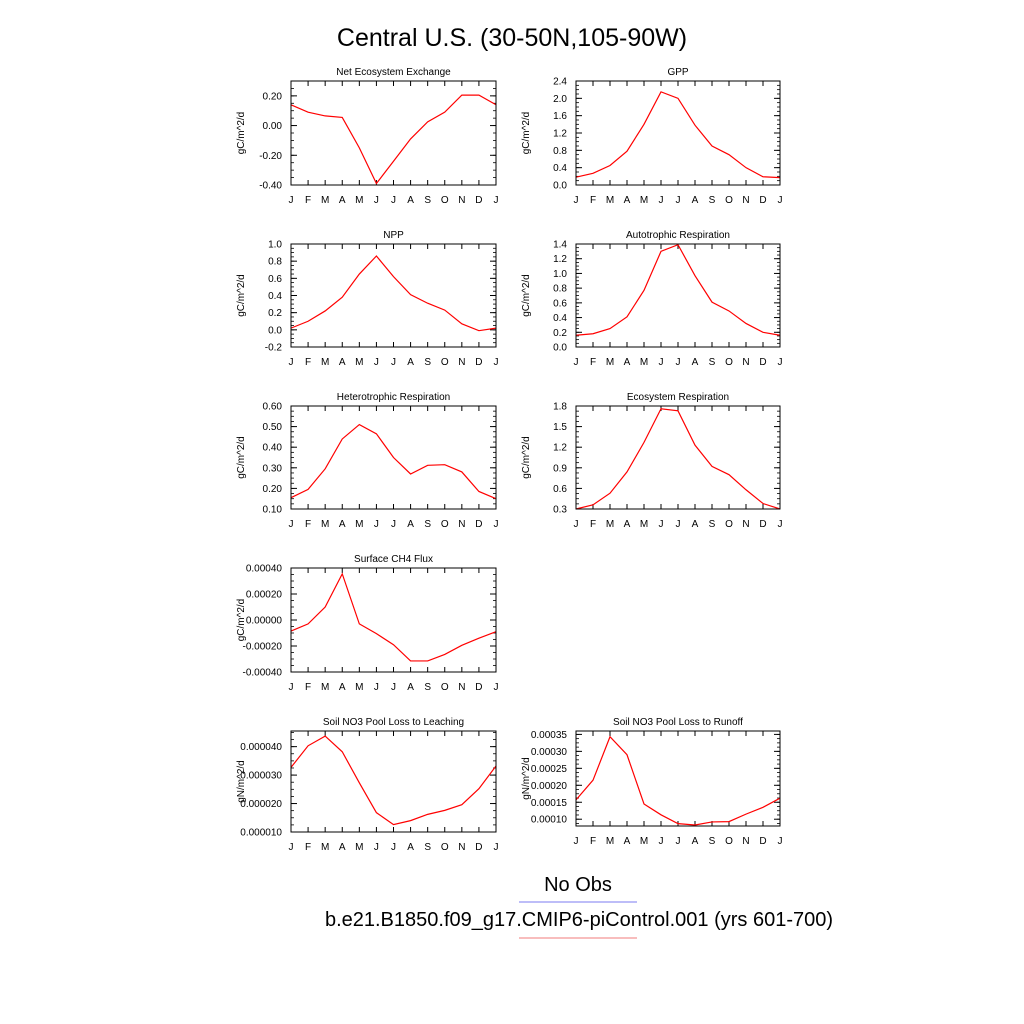  Describe the element at coordinates (560, 427) in the screenshot. I see `y-tick-label: 1.5` at that location.